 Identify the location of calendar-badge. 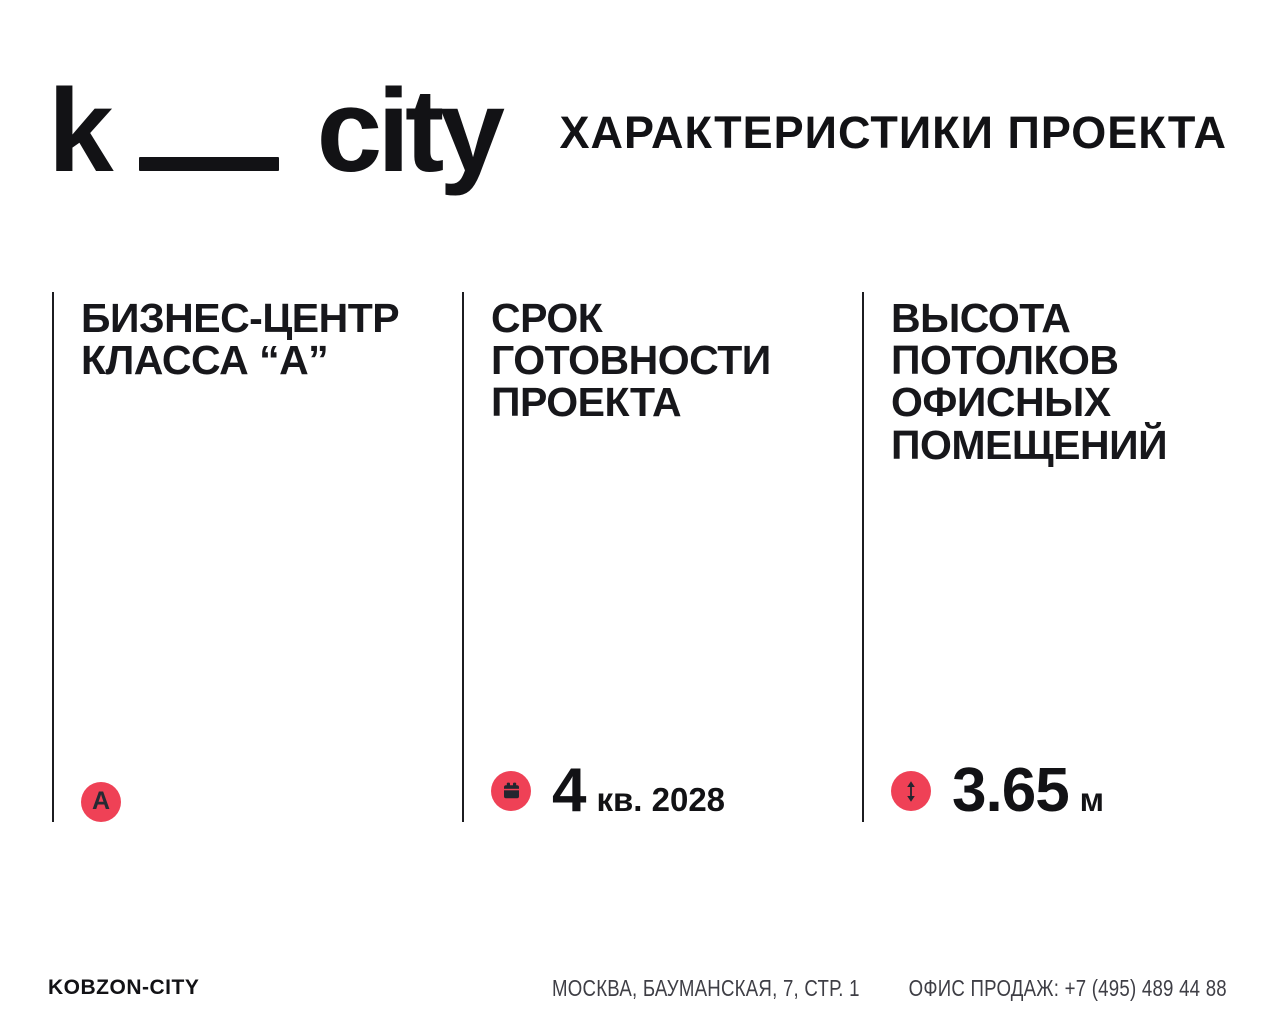
(511, 791).